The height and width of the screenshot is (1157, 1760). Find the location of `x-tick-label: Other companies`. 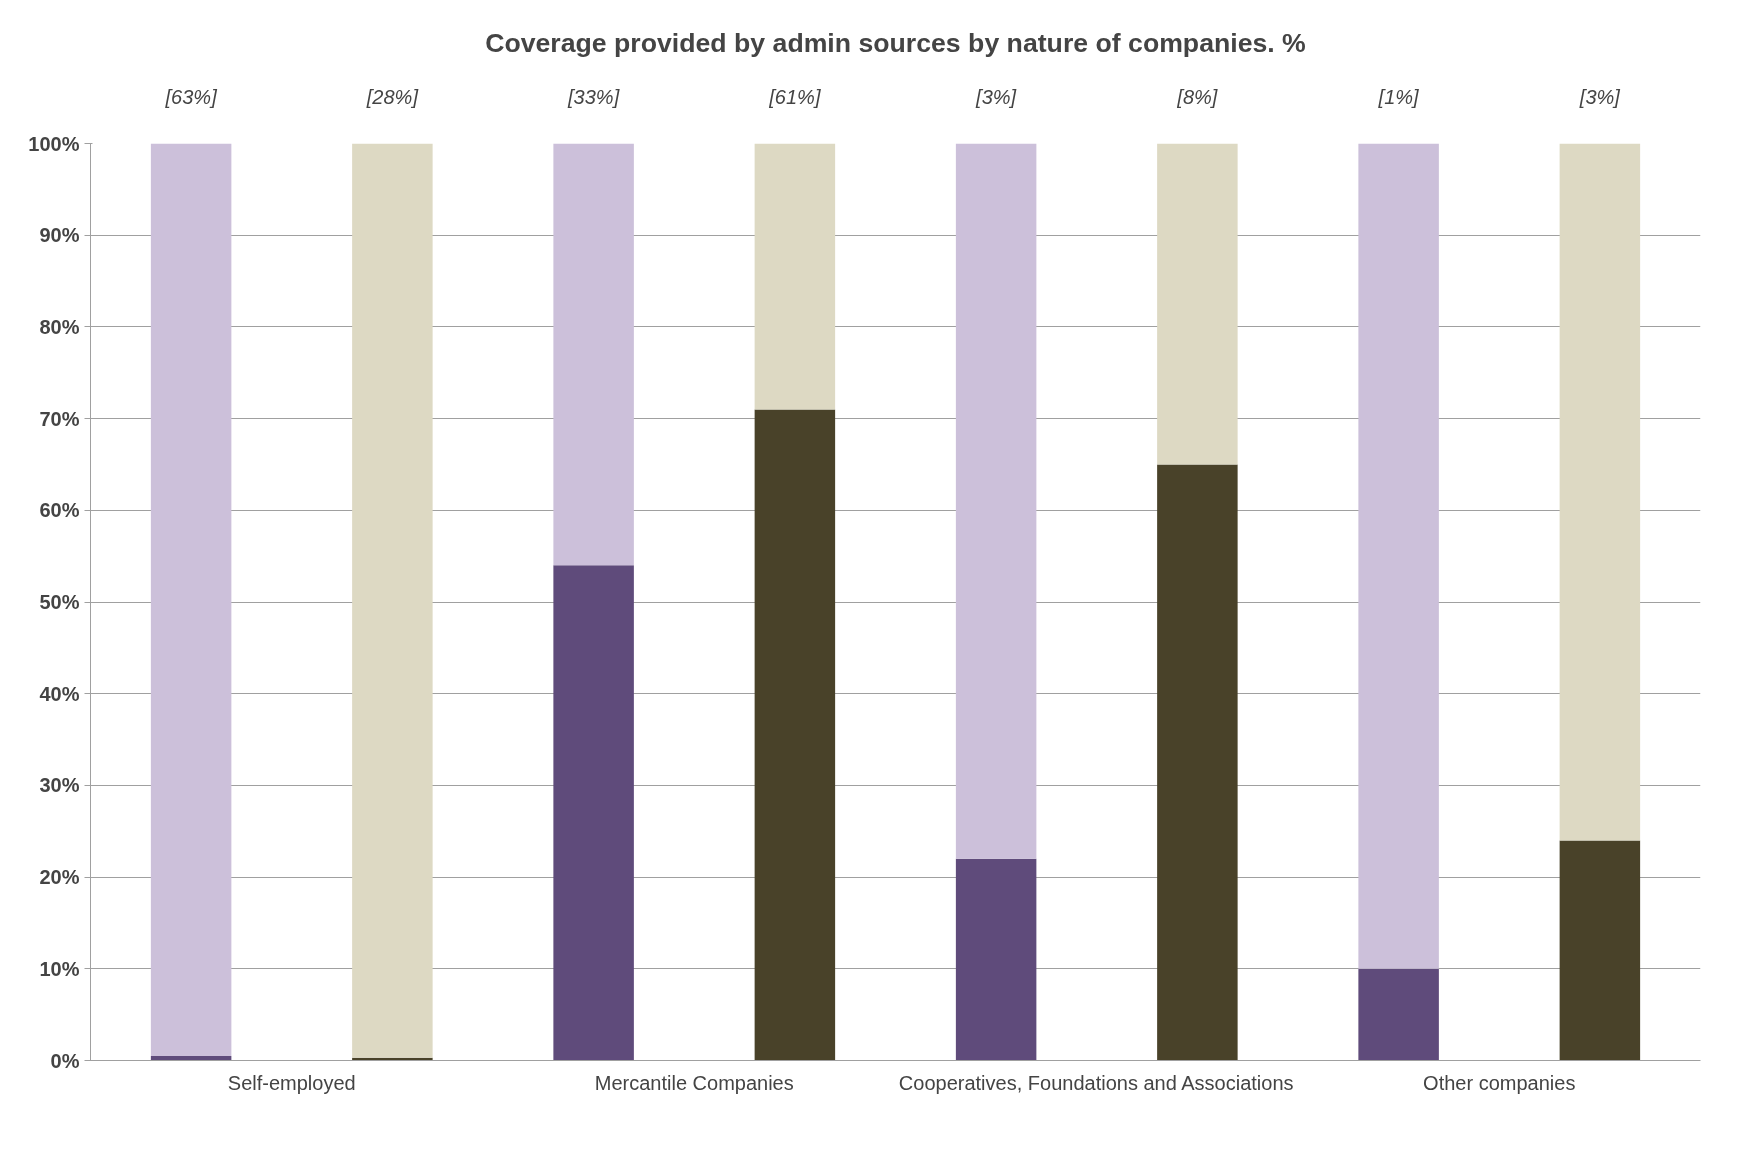

x-tick-label: Other companies is located at coordinates (1499, 1082).